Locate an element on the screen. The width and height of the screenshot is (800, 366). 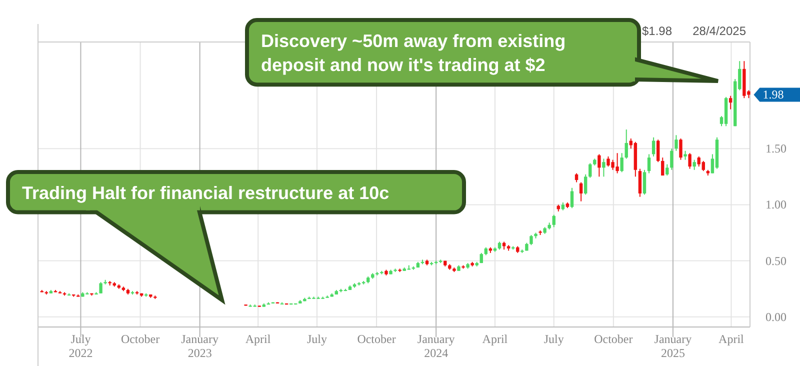
y-tick-label: 1.50 is located at coordinates (776, 149).